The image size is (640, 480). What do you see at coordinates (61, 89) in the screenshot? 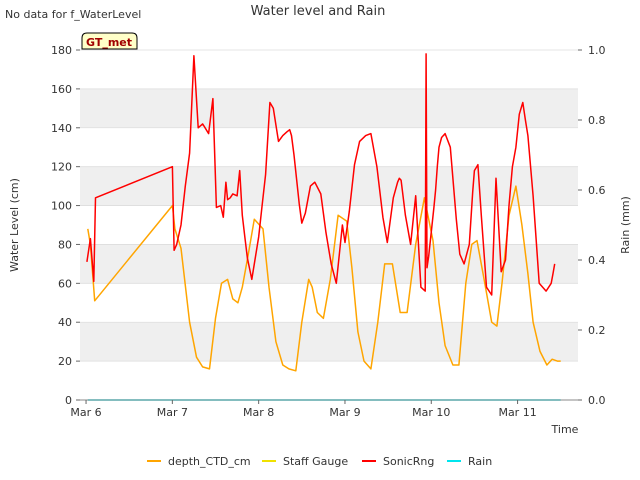
I see `y-tick-label: 160` at bounding box center [61, 89].